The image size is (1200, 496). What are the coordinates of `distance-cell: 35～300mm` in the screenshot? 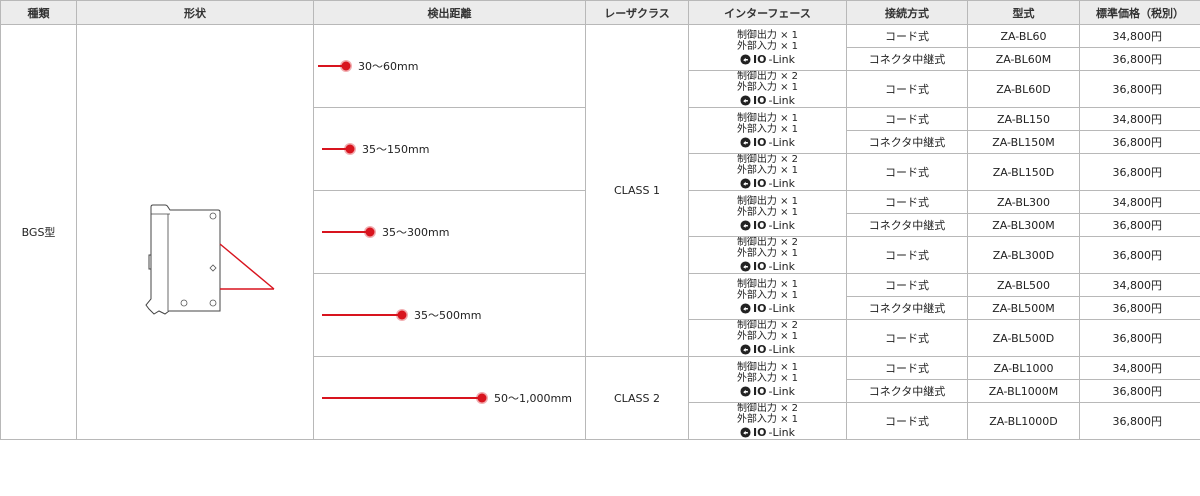 It's located at (449, 232).